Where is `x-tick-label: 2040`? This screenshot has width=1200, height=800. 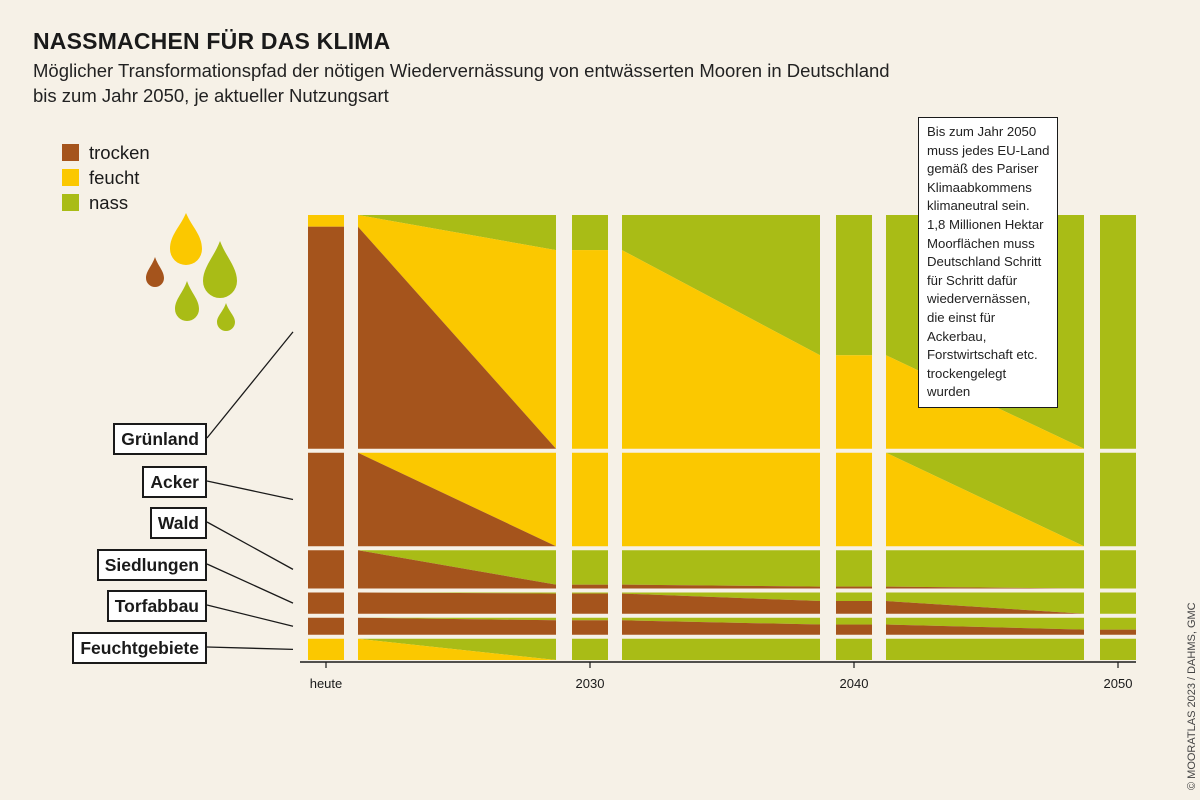 x-tick-label: 2040 is located at coordinates (854, 683).